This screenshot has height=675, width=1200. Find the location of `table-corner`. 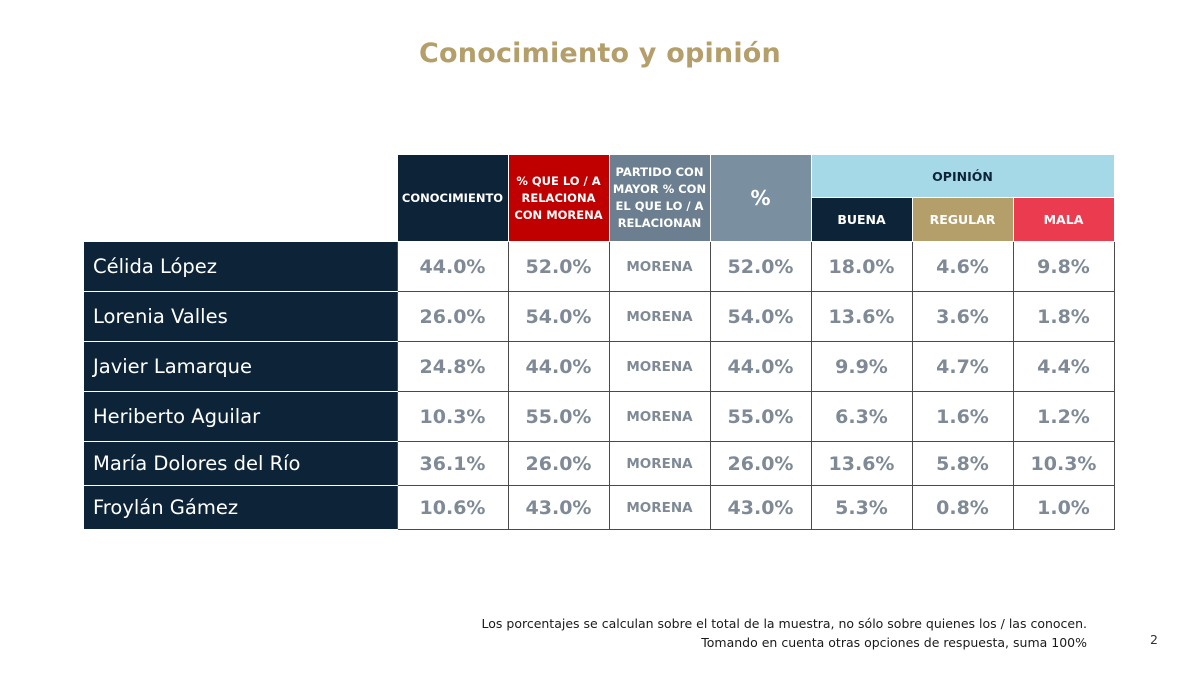

table-corner is located at coordinates (240, 198).